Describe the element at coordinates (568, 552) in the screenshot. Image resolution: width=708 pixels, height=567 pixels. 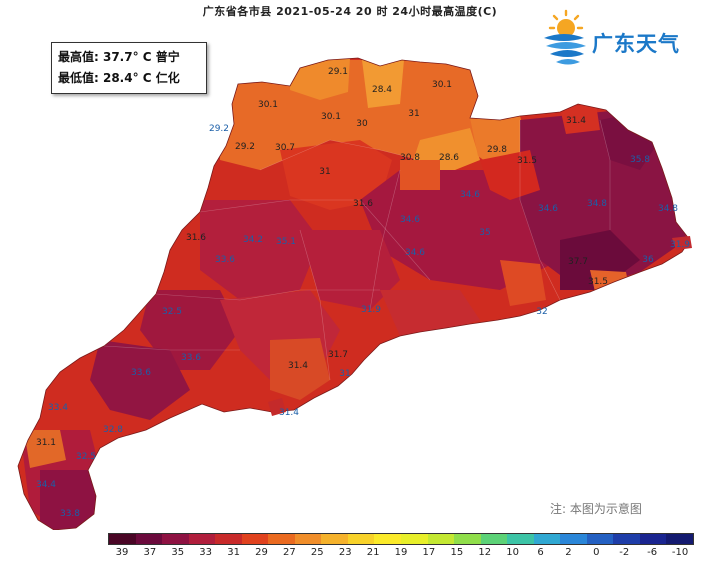
I see `legend-tick-label: 2` at that location.